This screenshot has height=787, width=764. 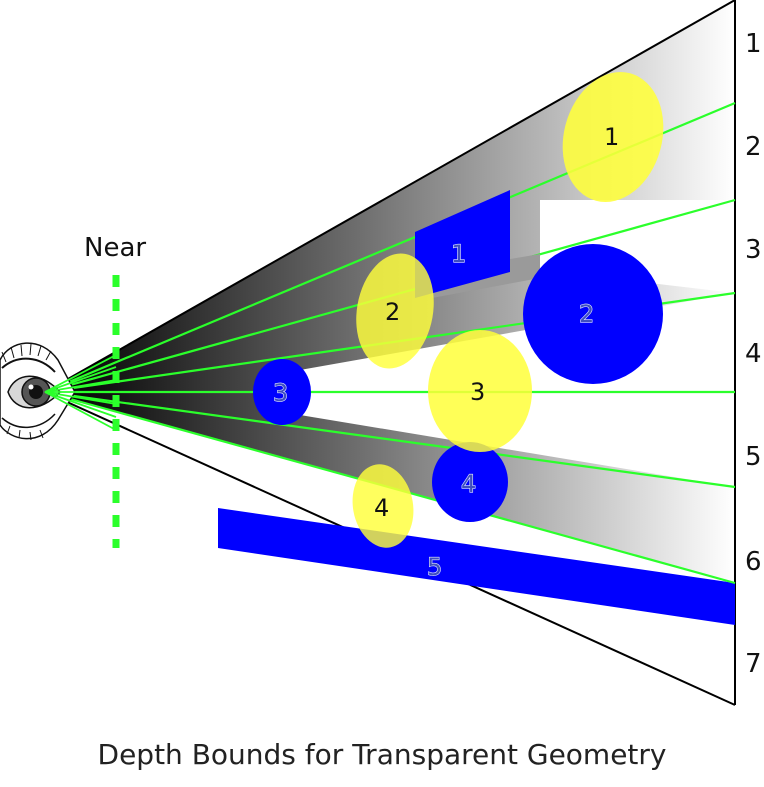 I want to click on near-label: Near, so click(x=115, y=248).